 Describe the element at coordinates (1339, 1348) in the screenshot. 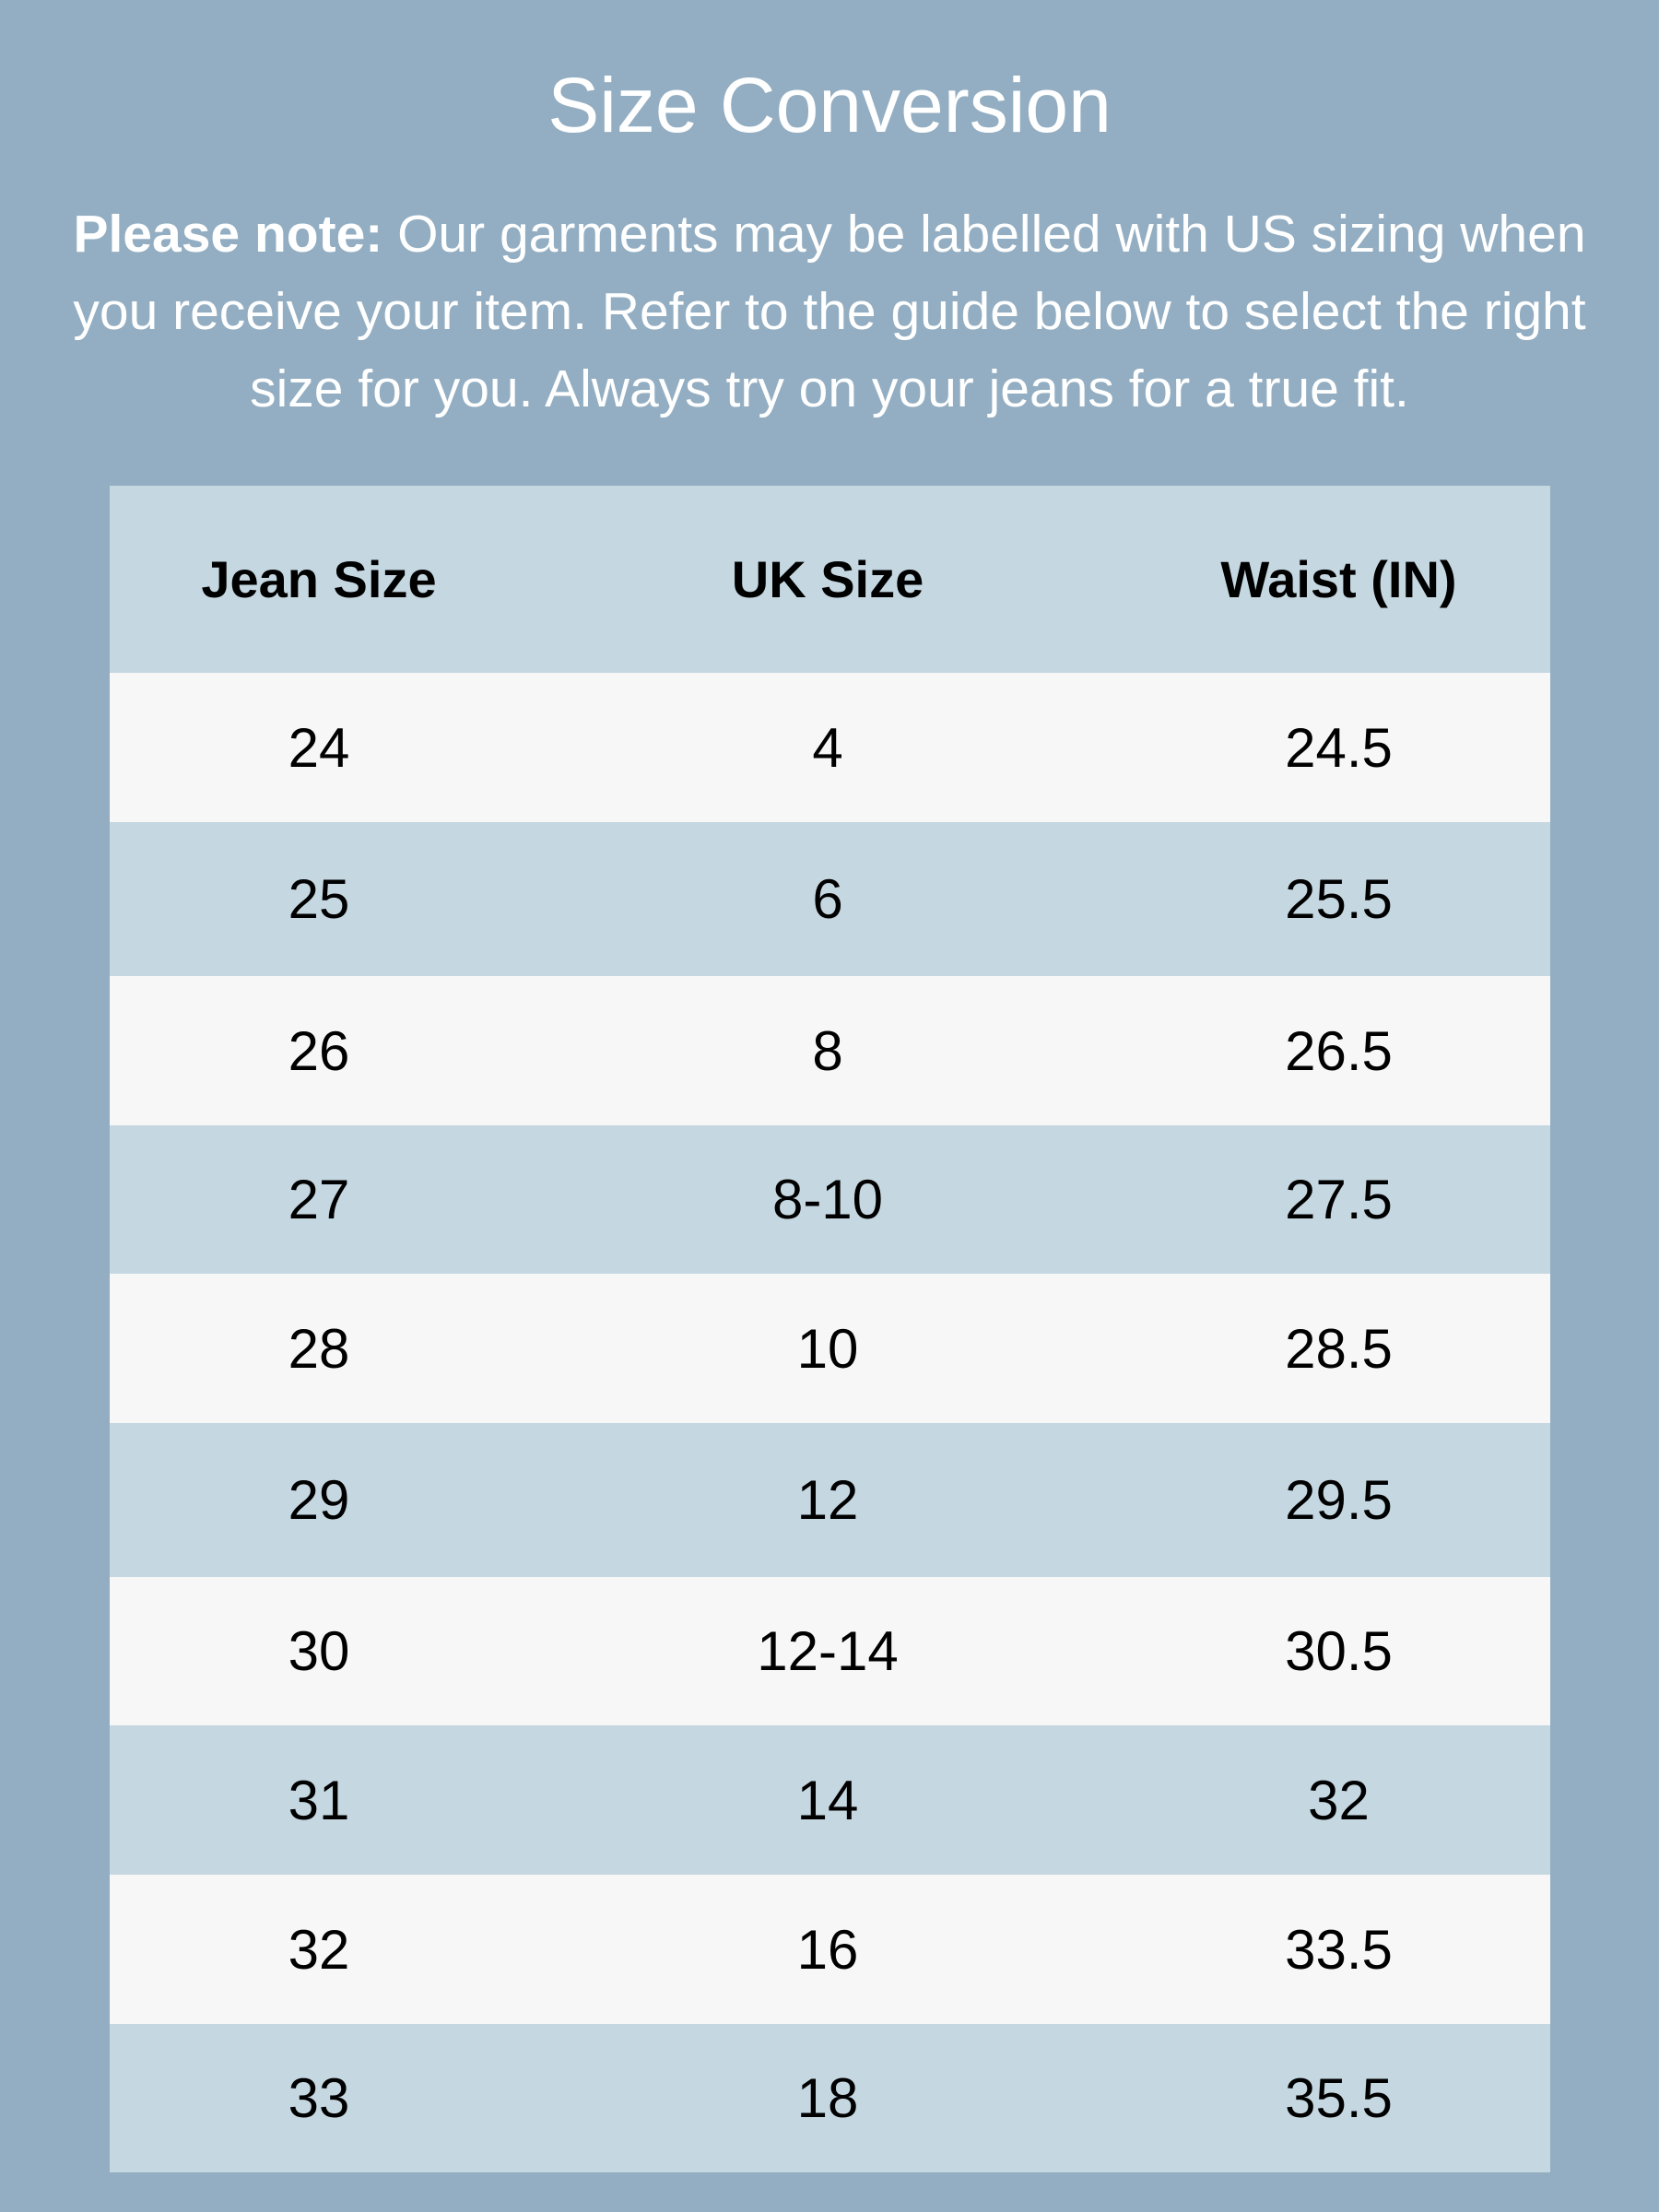

I see `cell-waist: 28.5` at that location.